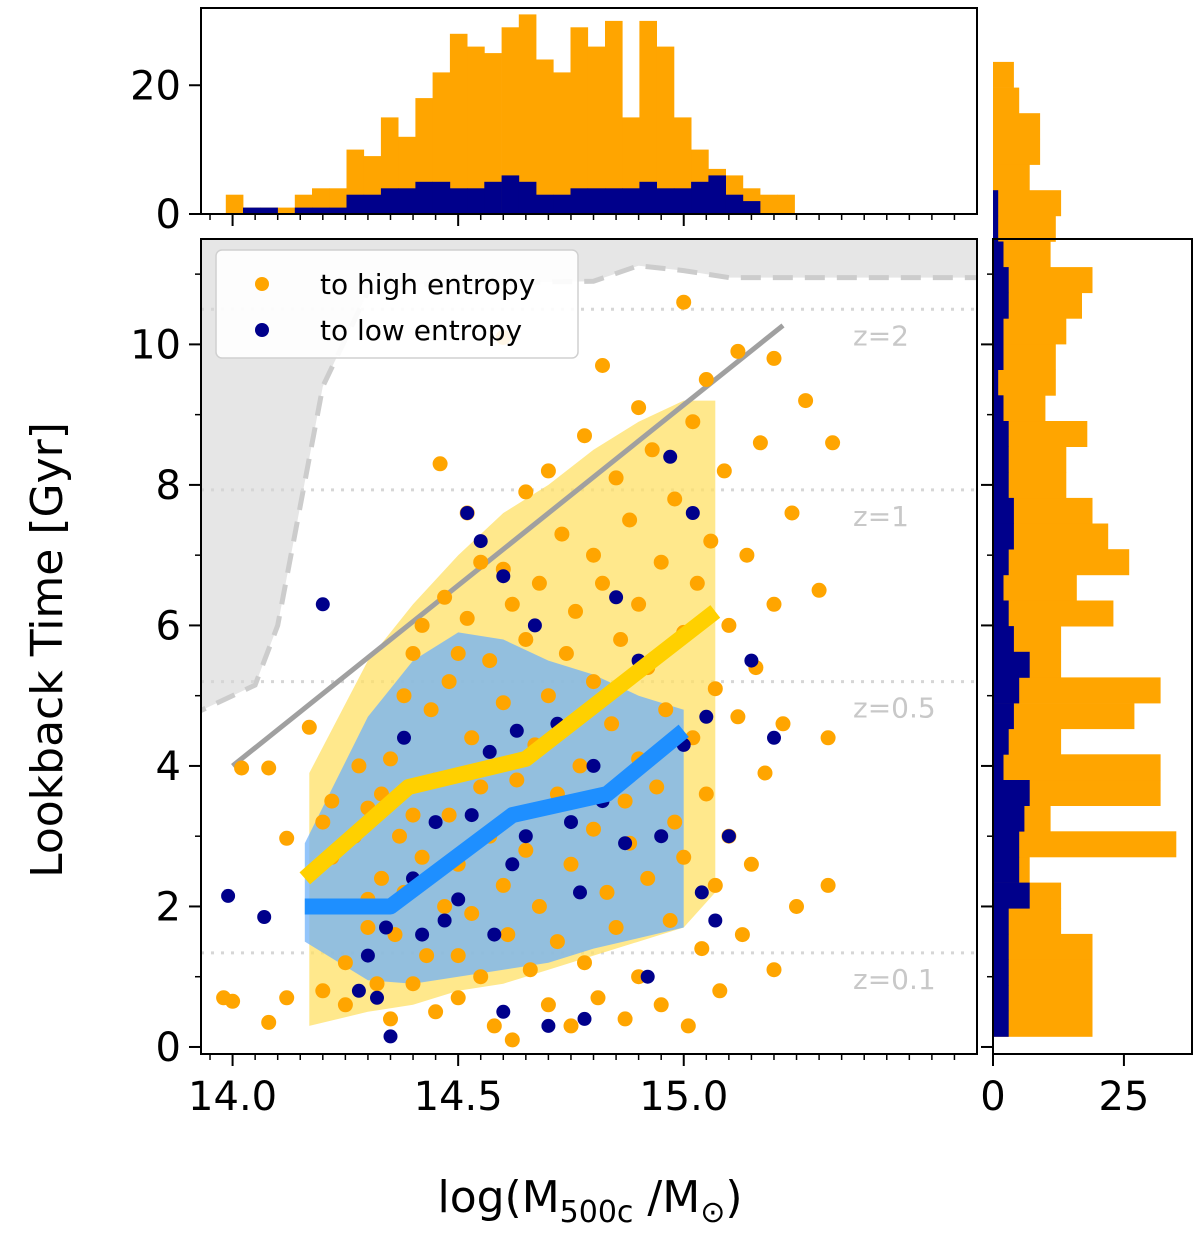 The width and height of the screenshot is (1200, 1238). What do you see at coordinates (510, 114) in the screenshot?
I see `top-histogram-high-bars` at bounding box center [510, 114].